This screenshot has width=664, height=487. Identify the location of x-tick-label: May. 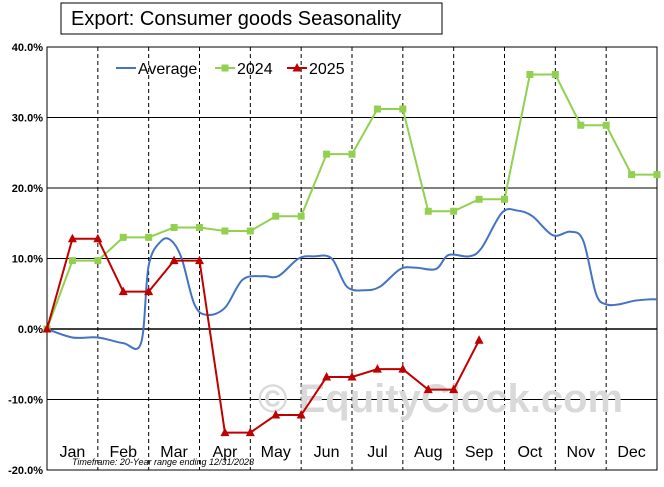
(276, 452).